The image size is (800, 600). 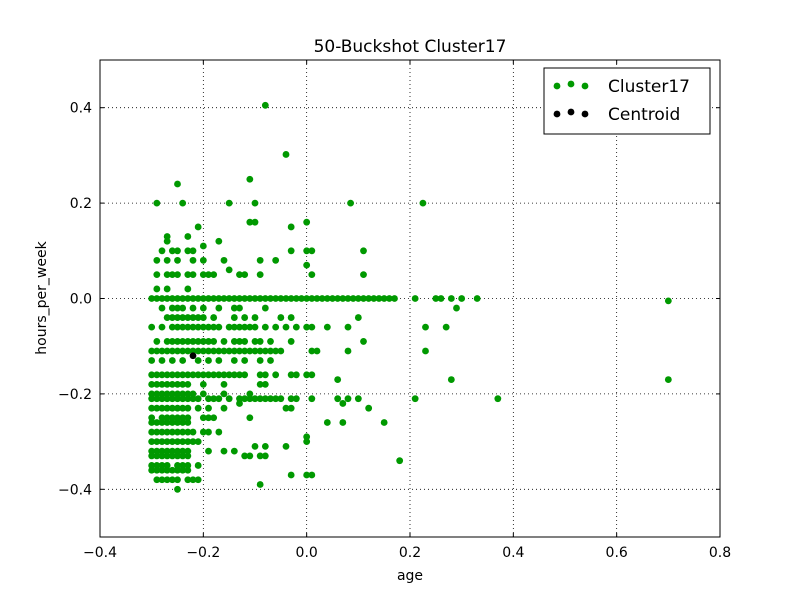 What do you see at coordinates (644, 115) in the screenshot?
I see `legend-label: Centroid` at bounding box center [644, 115].